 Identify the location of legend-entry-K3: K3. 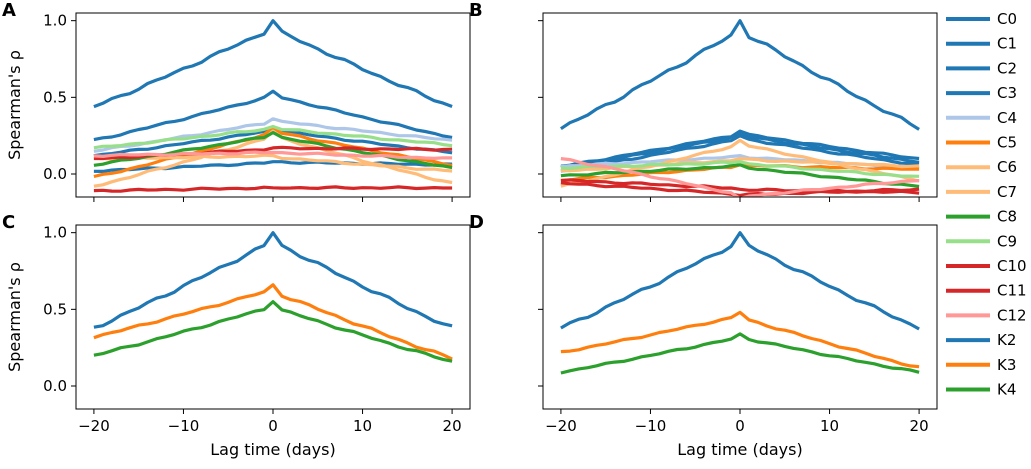
(981, 365).